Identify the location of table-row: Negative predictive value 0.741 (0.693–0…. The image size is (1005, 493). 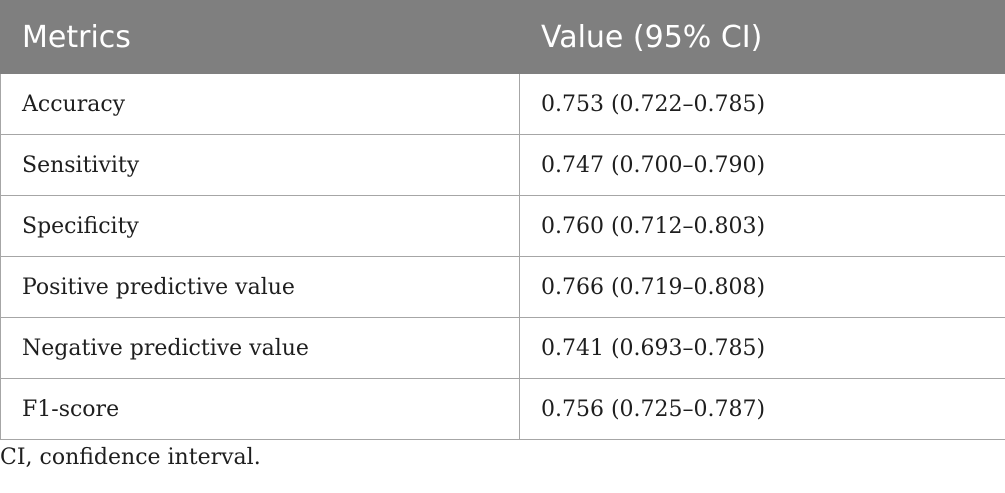
(502, 348).